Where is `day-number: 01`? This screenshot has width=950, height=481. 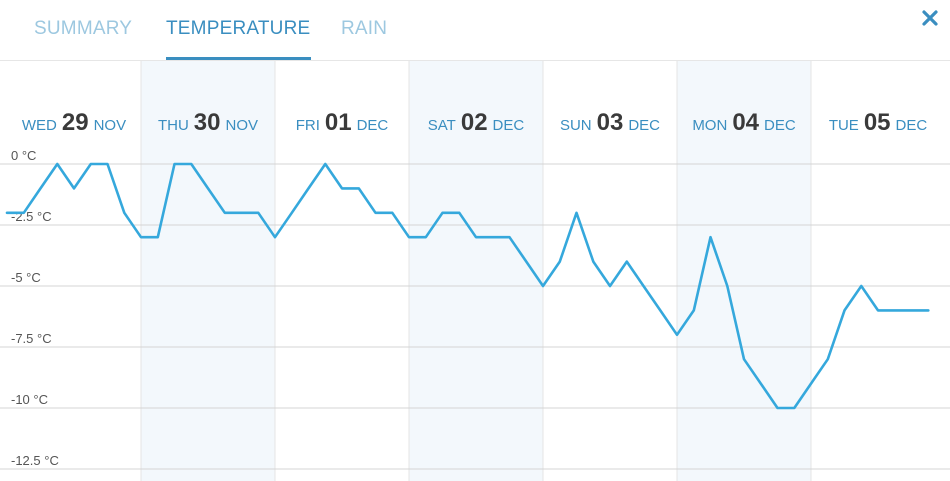
day-number: 01 is located at coordinates (338, 122).